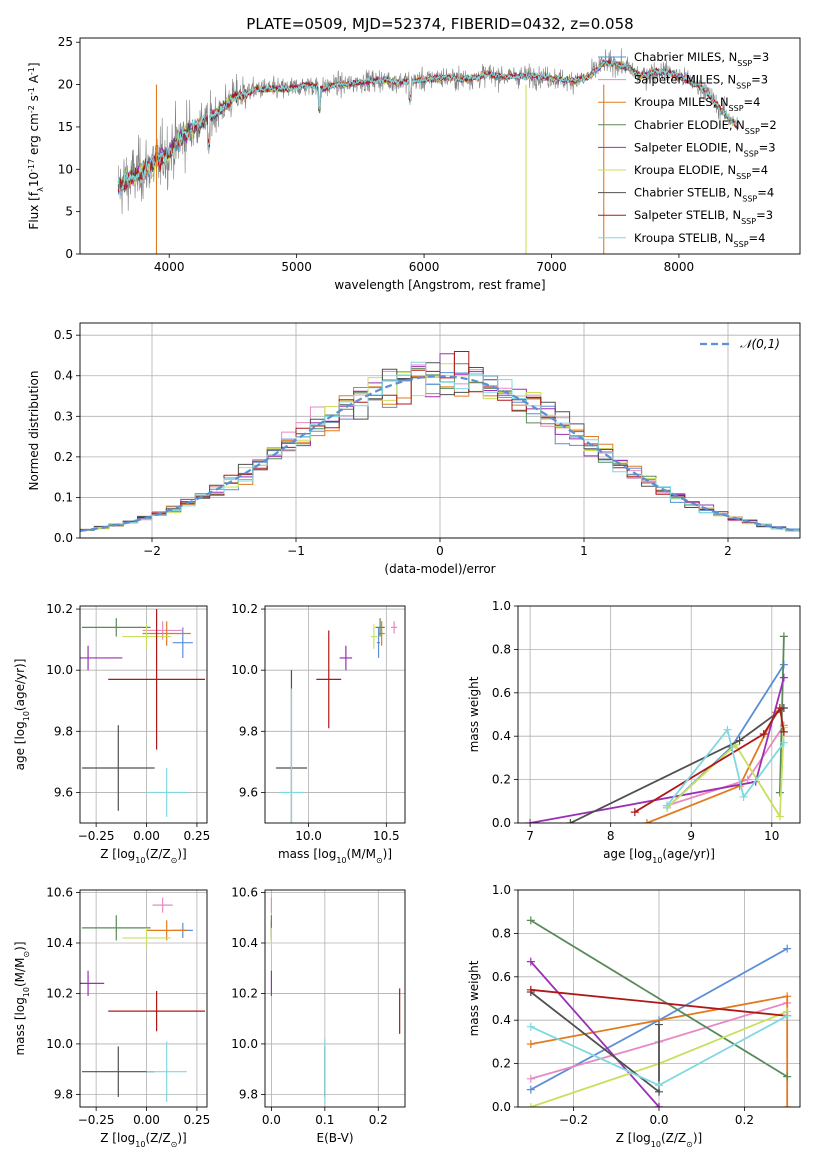 This screenshot has height=1170, width=819. I want to click on y-axis-label: Normed distribution, so click(34, 431).